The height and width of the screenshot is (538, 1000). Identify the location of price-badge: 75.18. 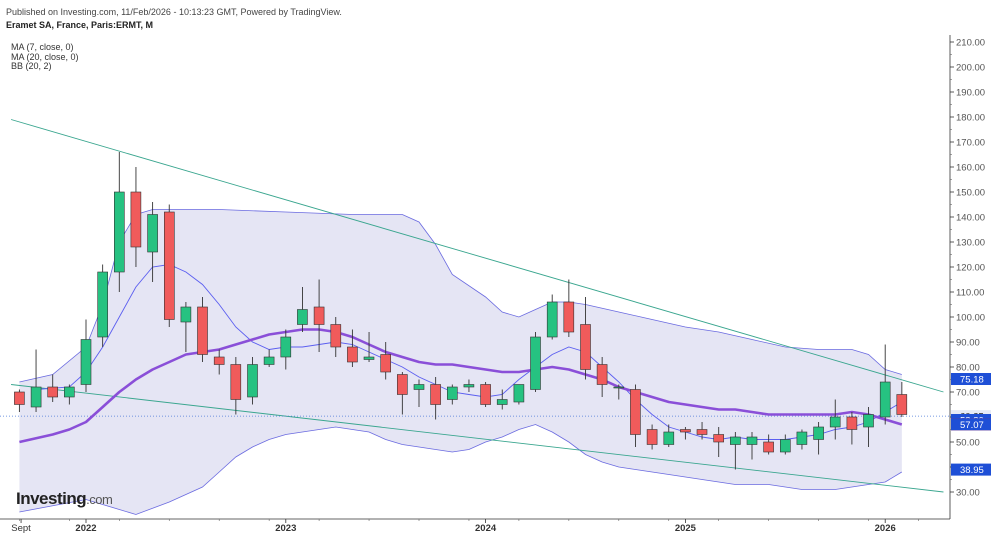
(971, 379).